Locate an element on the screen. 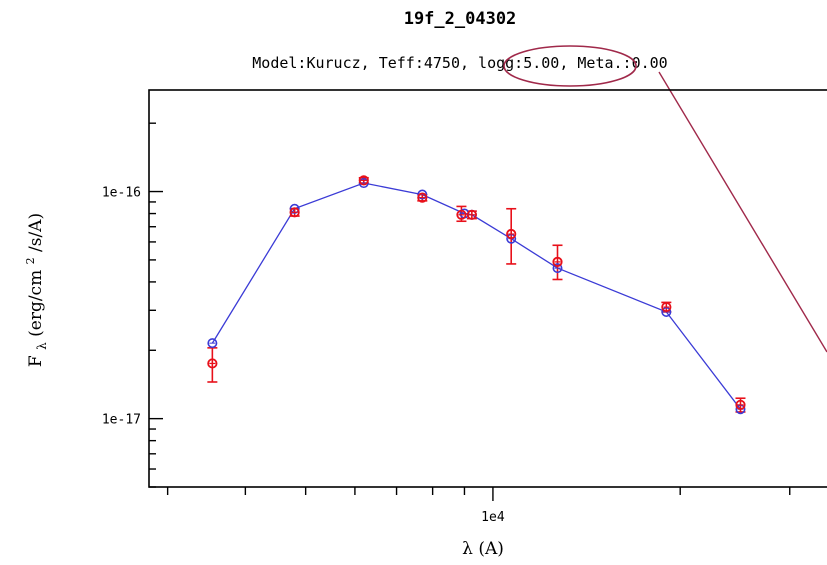 This screenshot has width=827, height=565. y-axis-ticks: 1e-17 1e-16 is located at coordinates (132, 305).